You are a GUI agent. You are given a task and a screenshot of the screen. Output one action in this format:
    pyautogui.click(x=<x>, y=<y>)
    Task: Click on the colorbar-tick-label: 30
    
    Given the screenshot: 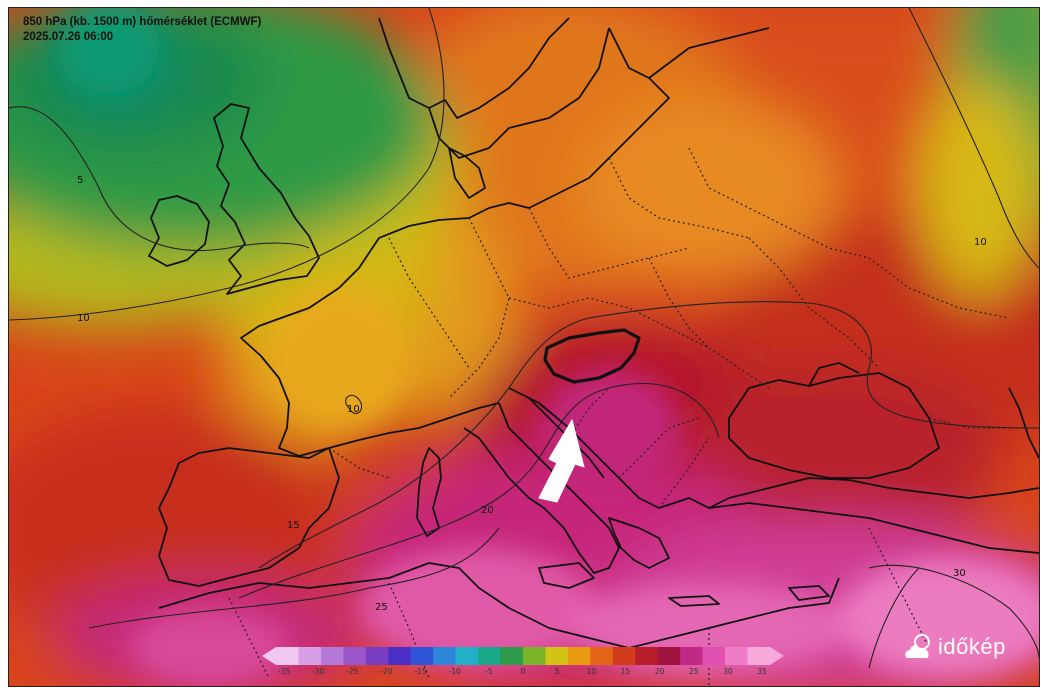 What is the action you would take?
    pyautogui.click(x=728, y=671)
    